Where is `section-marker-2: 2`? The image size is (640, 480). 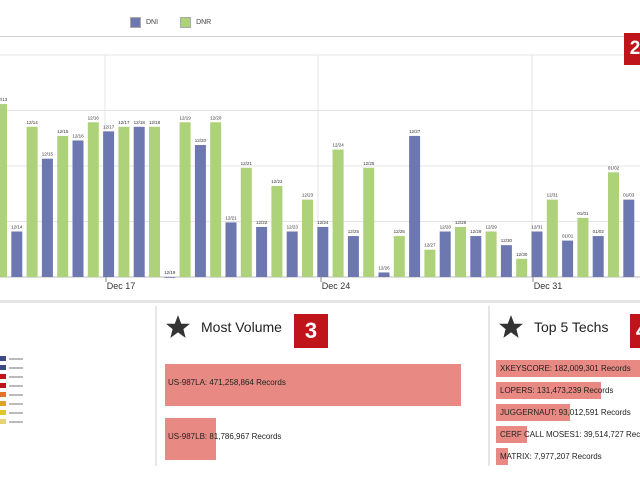 section-marker-2: 2 is located at coordinates (632, 49).